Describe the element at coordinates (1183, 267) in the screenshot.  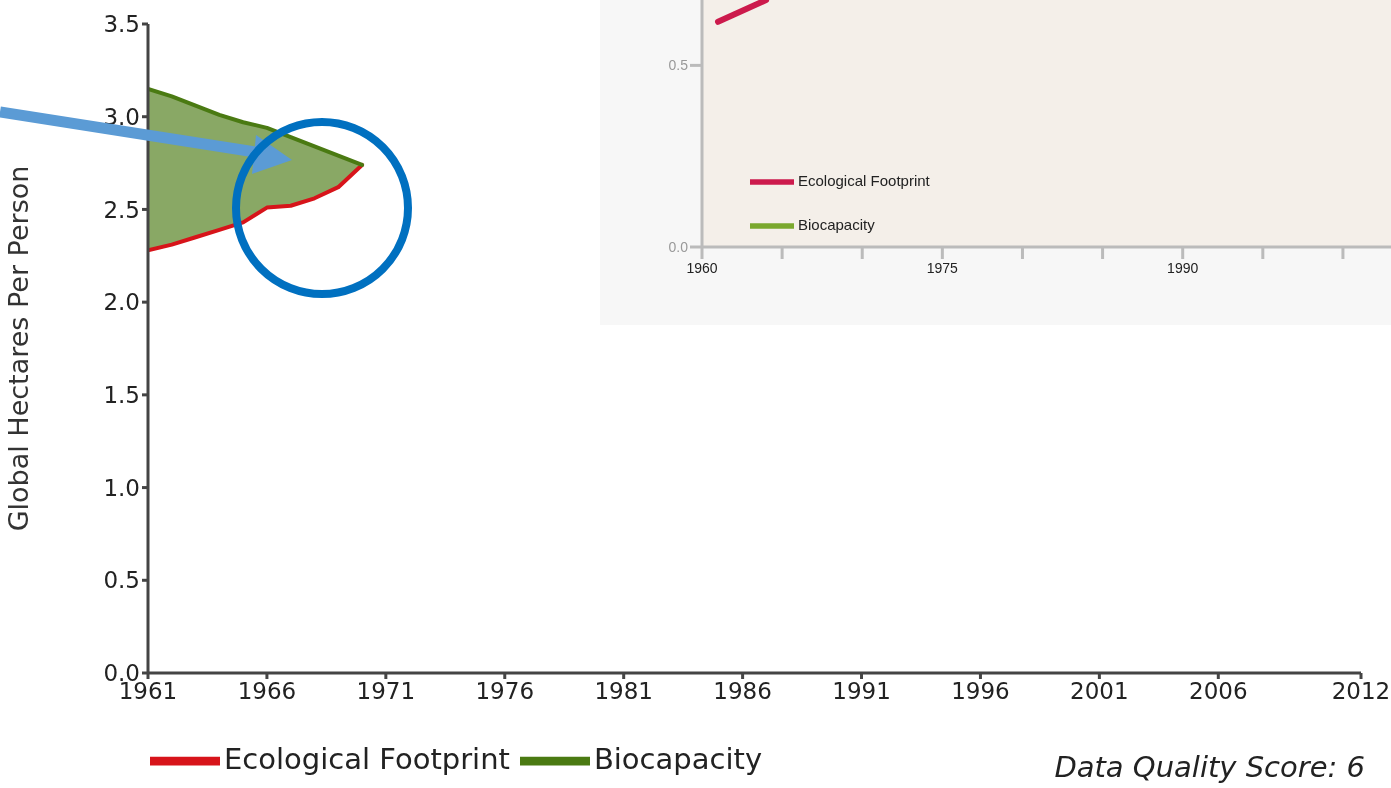
I see `x-tick-label: 1990` at that location.